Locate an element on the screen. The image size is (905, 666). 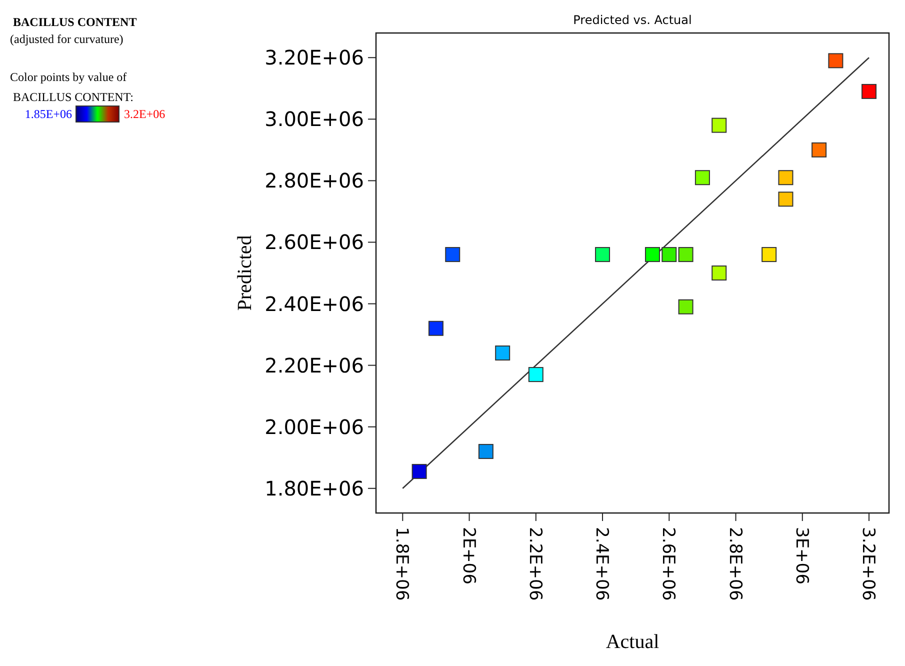
x-tick-label: 2.6E+06 is located at coordinates (668, 564).